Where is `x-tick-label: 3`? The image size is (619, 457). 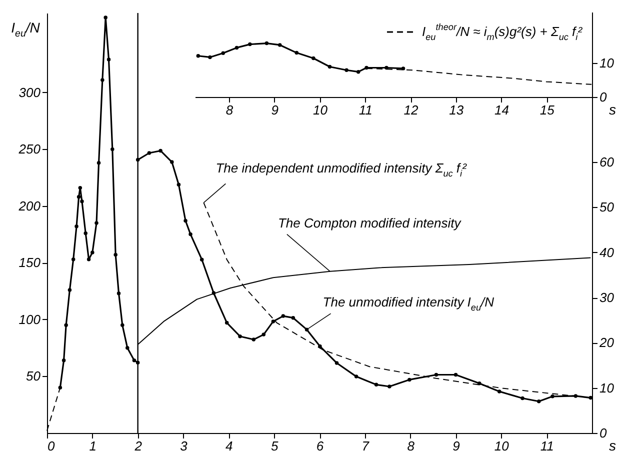 x-tick-label: 3 is located at coordinates (184, 446).